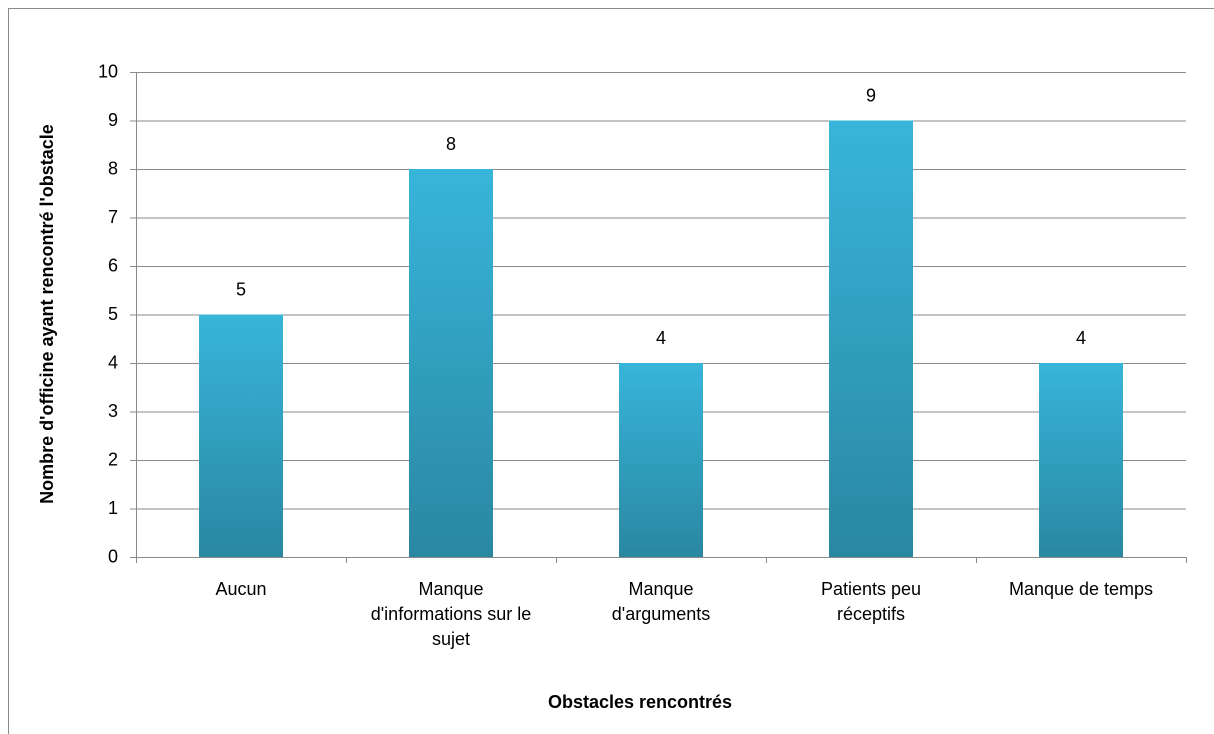 This screenshot has height=734, width=1214. What do you see at coordinates (661, 601) in the screenshot?
I see `x-tick-label: Manque d'arguments` at bounding box center [661, 601].